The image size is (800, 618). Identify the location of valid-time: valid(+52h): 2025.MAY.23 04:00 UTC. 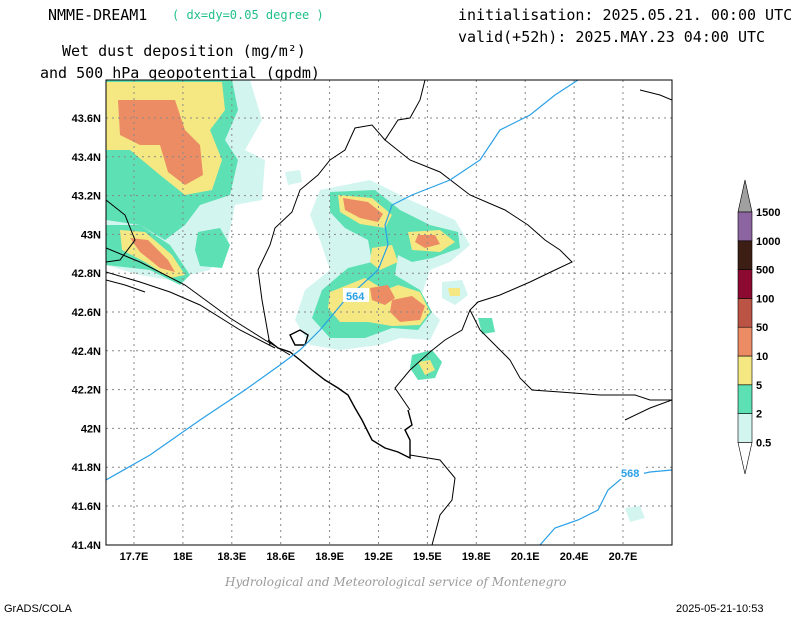
(612, 37).